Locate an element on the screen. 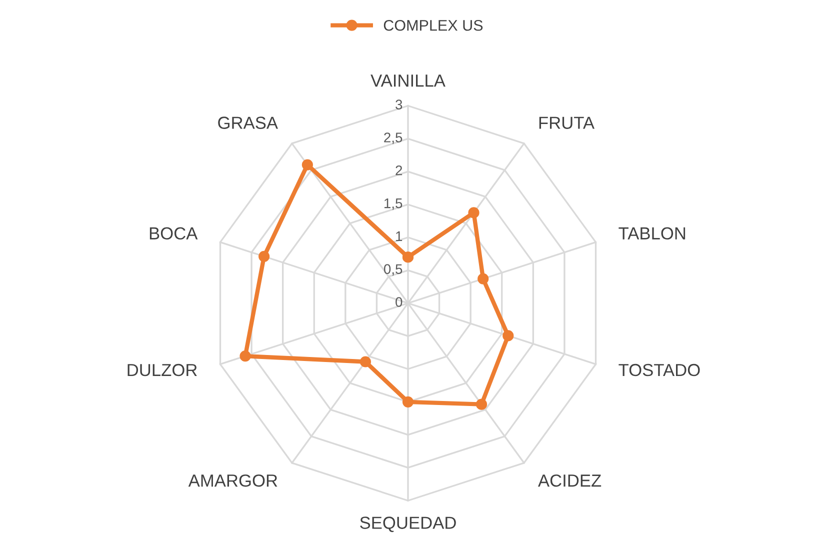 This screenshot has width=816, height=534. spoke-label: FRUTA is located at coordinates (567, 122).